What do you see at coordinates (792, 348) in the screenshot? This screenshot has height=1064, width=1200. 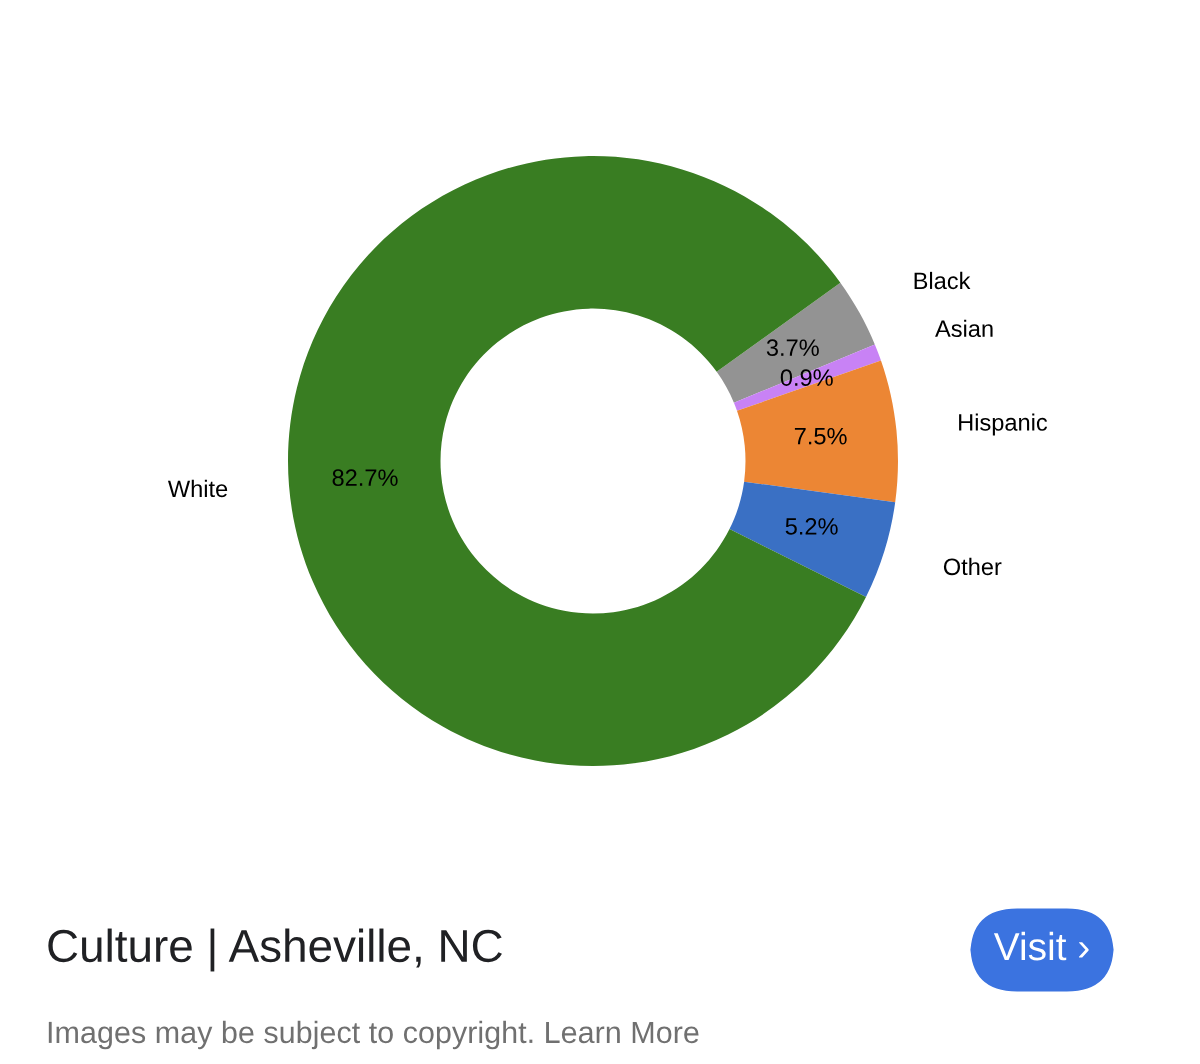 I see `data-label: 3.7%` at bounding box center [792, 348].